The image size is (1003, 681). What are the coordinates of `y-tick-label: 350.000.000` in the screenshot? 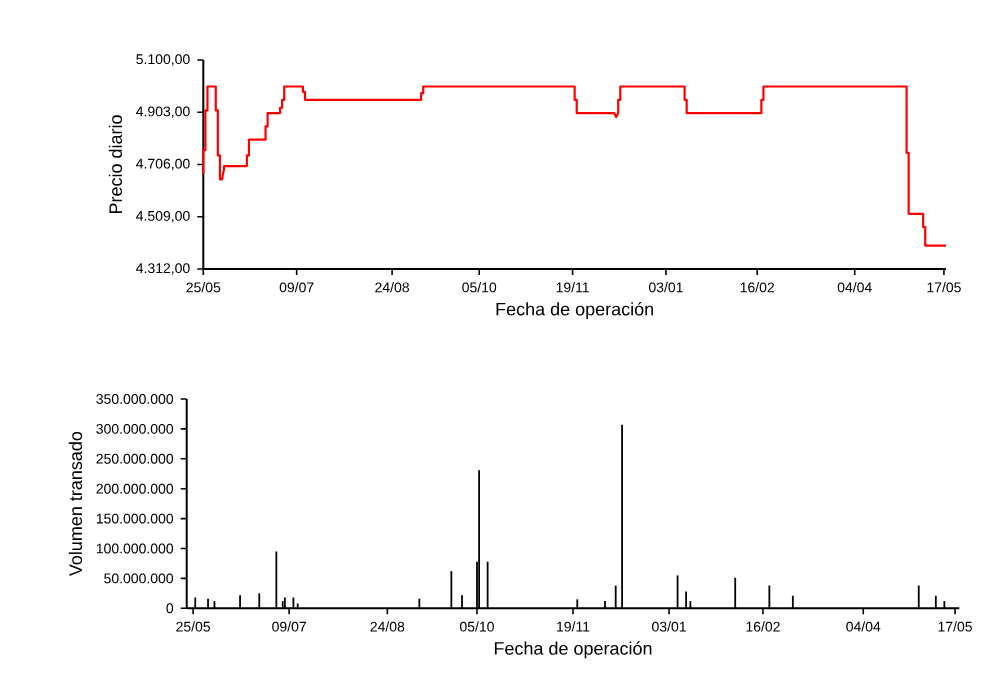 It's located at (135, 399).